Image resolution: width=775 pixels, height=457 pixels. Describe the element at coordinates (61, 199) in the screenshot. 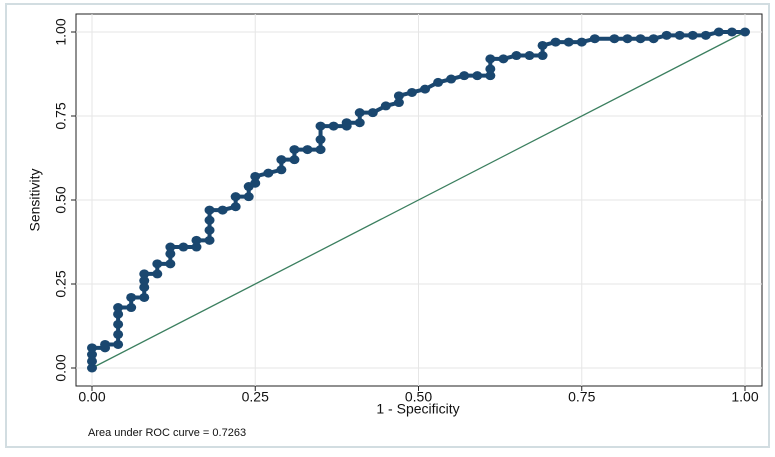

I see `y-tick-label: 0.50` at that location.